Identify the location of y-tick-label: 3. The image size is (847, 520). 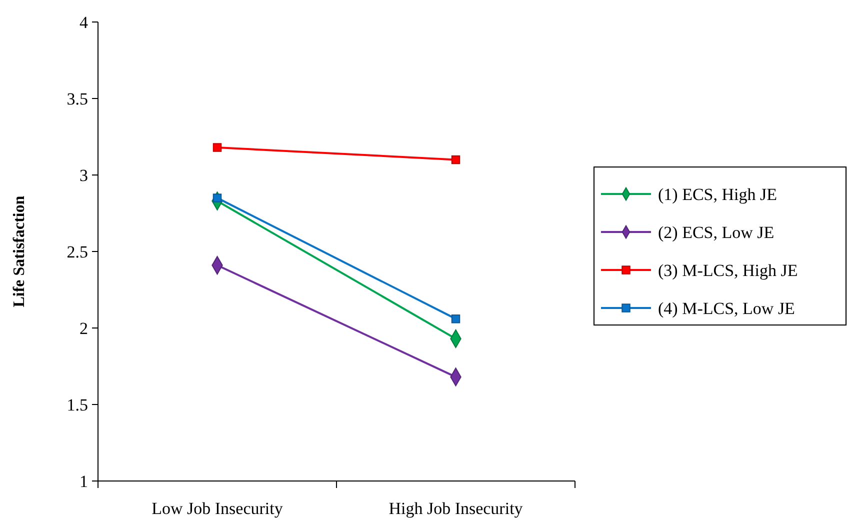
(84, 175).